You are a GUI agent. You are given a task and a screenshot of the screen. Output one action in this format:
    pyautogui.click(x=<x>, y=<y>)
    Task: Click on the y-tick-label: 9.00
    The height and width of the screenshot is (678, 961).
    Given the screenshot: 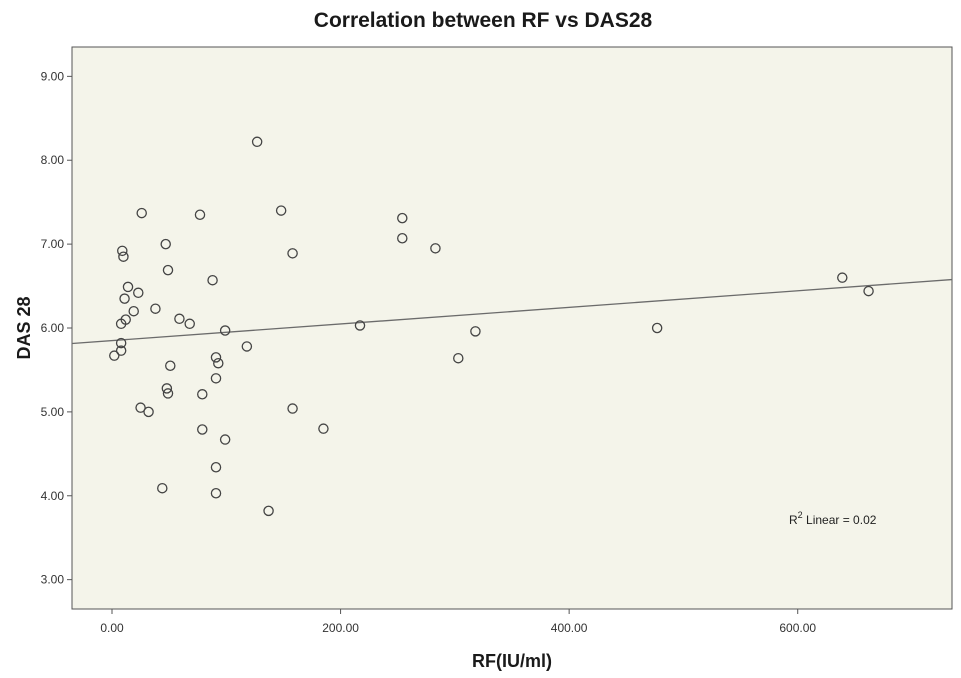 What is the action you would take?
    pyautogui.click(x=53, y=76)
    